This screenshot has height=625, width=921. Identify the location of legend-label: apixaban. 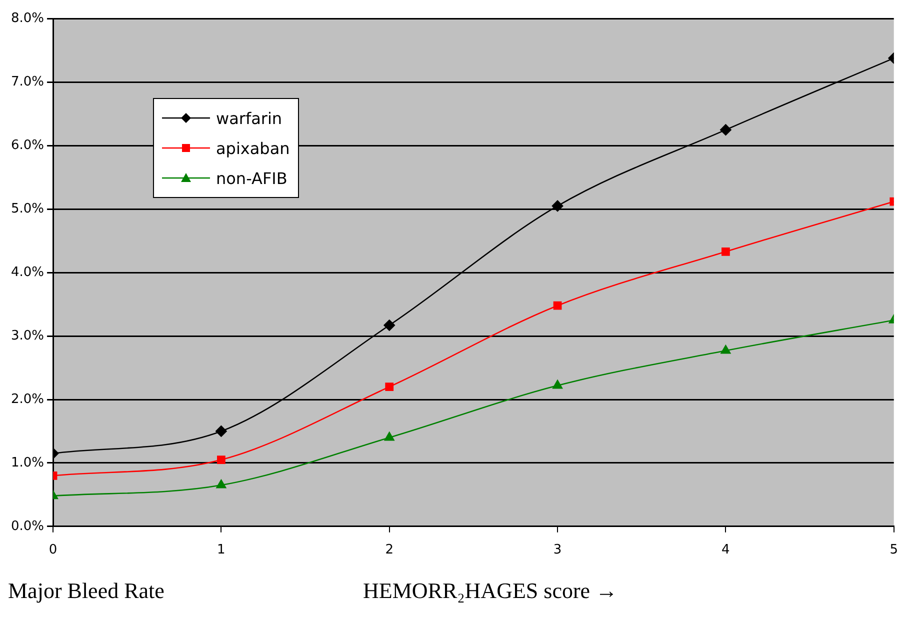
(253, 148).